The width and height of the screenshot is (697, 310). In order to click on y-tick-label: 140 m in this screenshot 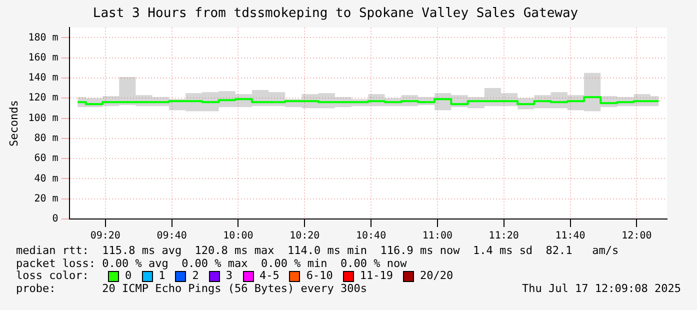, I will do `click(43, 78)`.